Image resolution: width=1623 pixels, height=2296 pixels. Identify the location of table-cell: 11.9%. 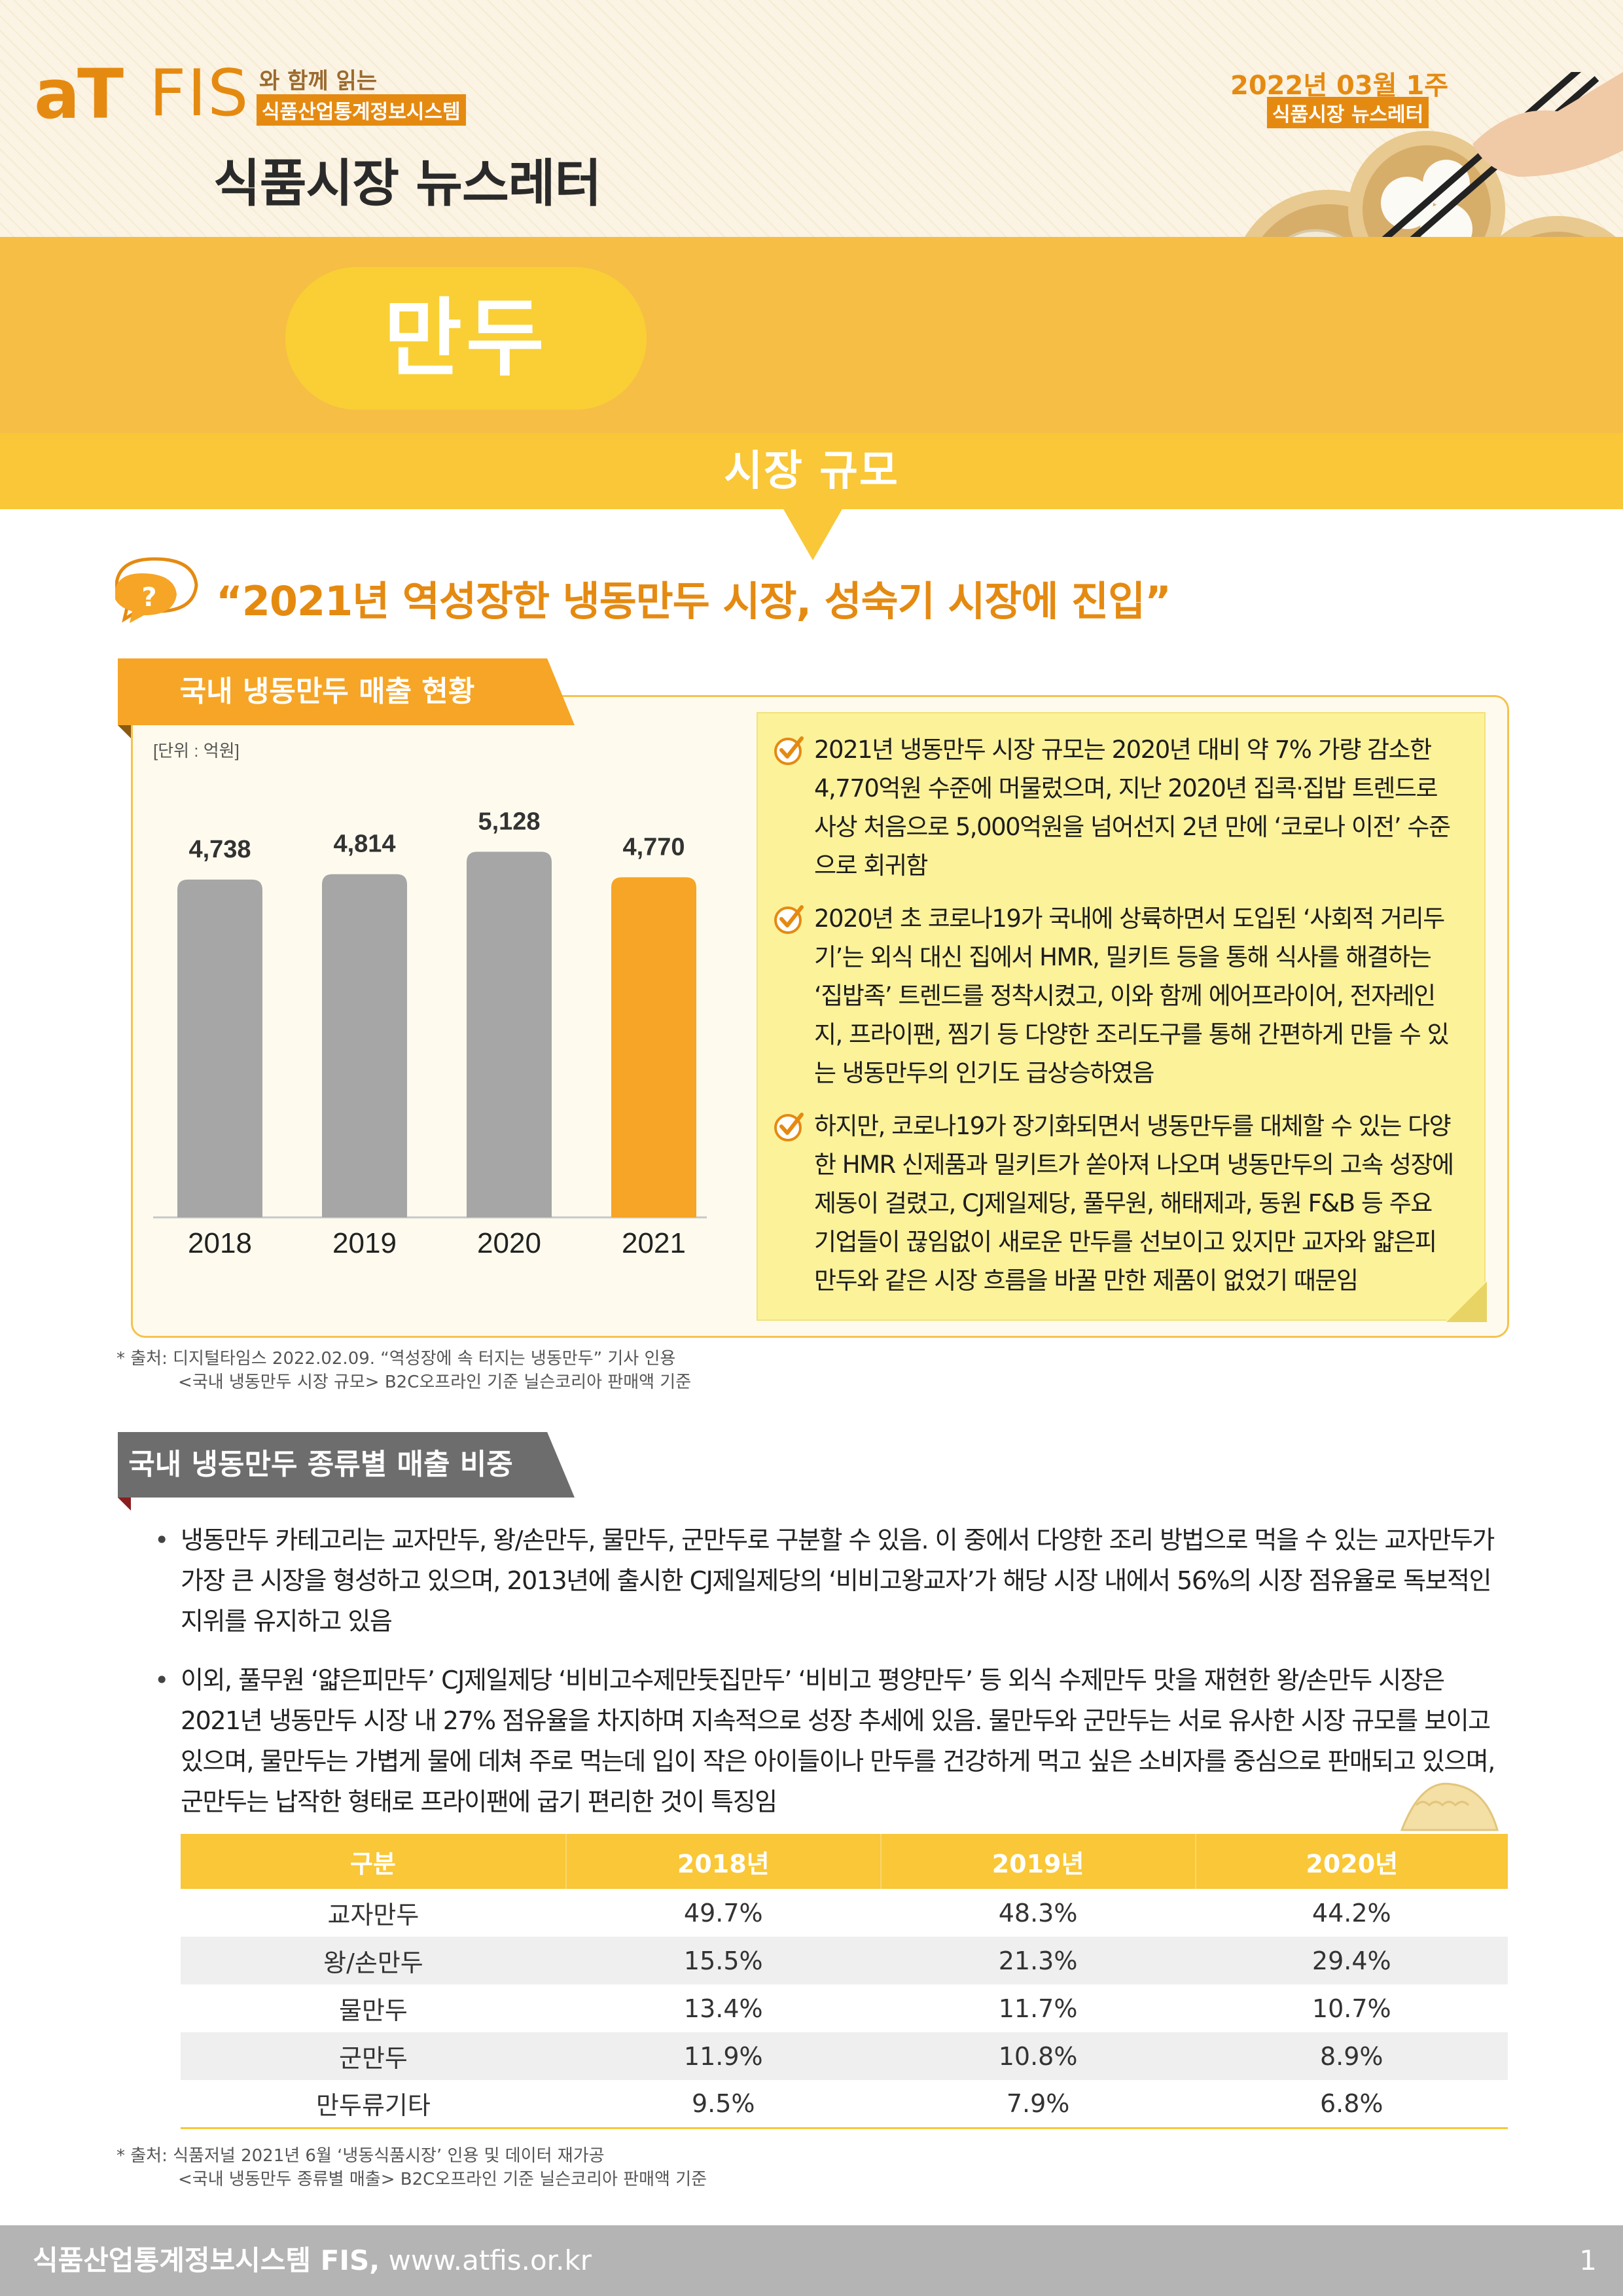
(723, 2056).